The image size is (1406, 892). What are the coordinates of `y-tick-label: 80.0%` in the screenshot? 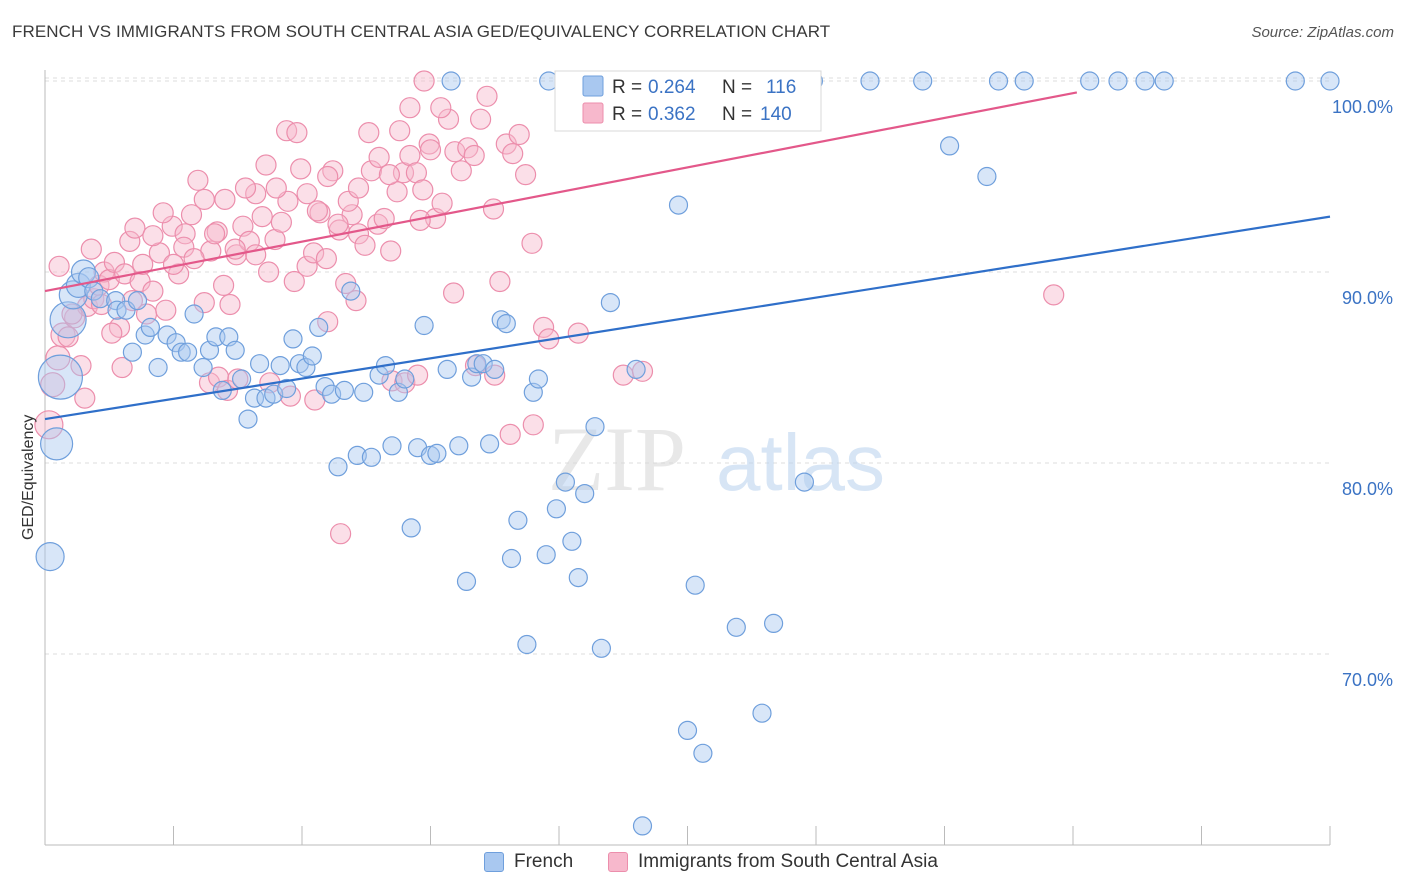 It's located at (1367, 489).